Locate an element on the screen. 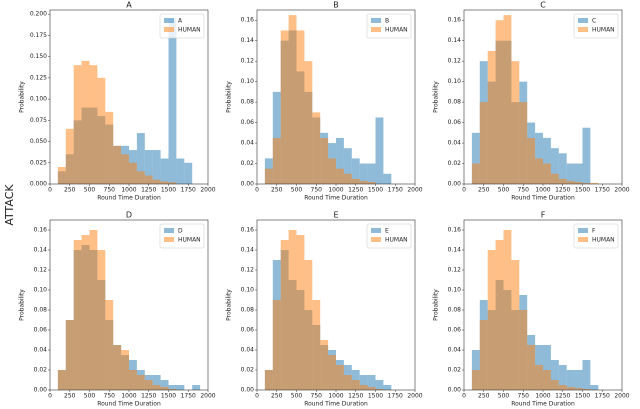 This screenshot has width=640, height=409. y-tick-label: 0.175 is located at coordinates (38, 35).